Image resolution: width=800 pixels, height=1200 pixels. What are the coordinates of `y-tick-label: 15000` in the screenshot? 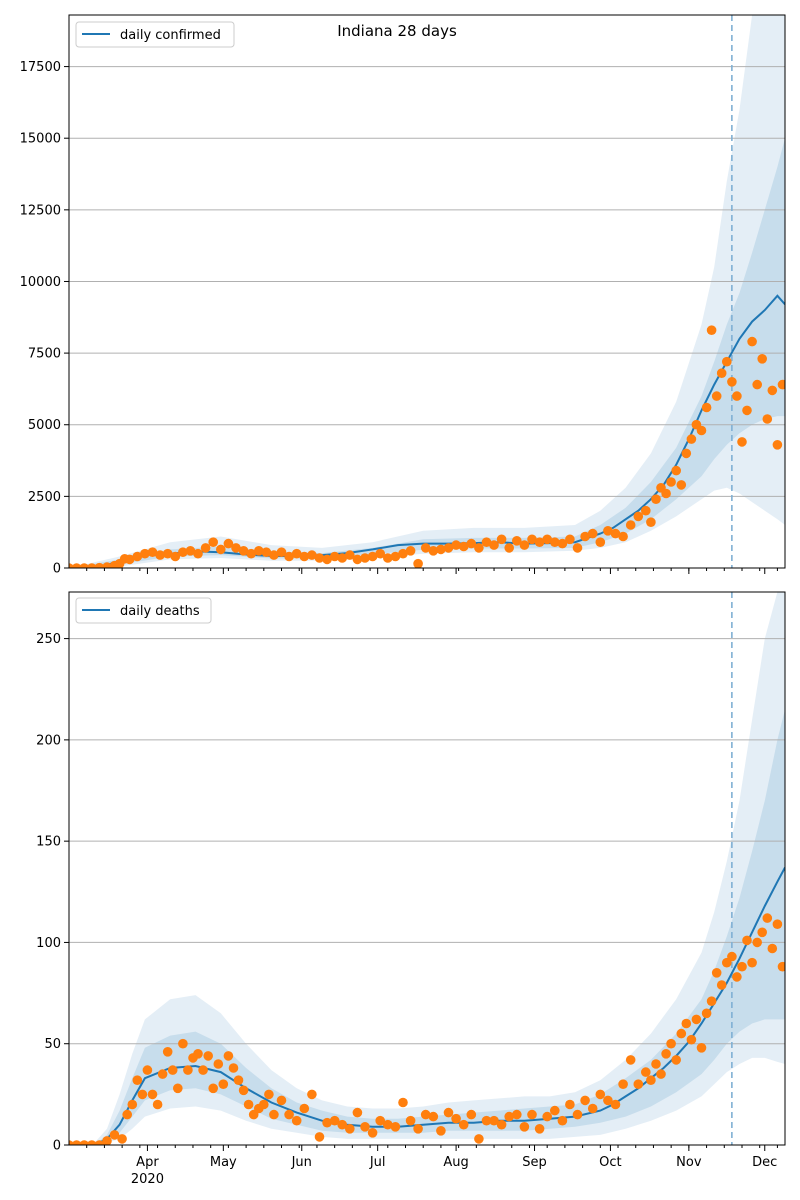 It's located at (40, 139).